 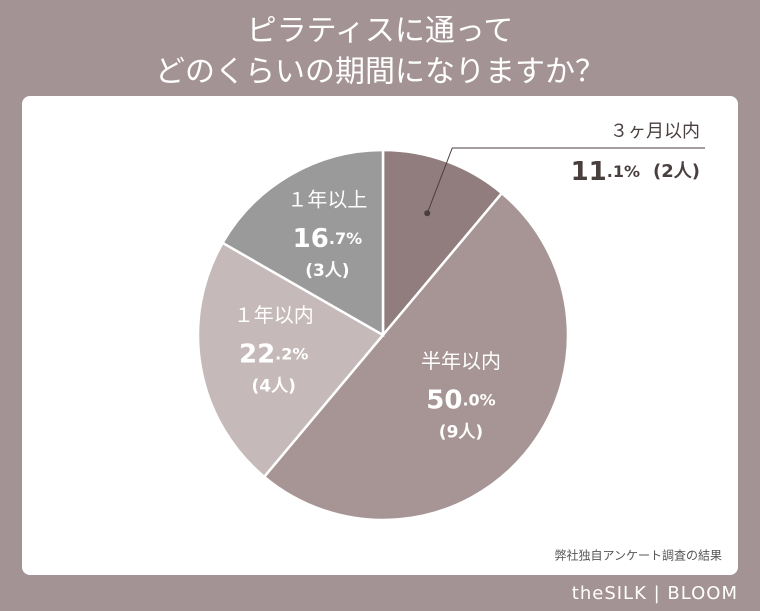 What do you see at coordinates (605, 172) in the screenshot?
I see `percent-label: 11.1%` at bounding box center [605, 172].